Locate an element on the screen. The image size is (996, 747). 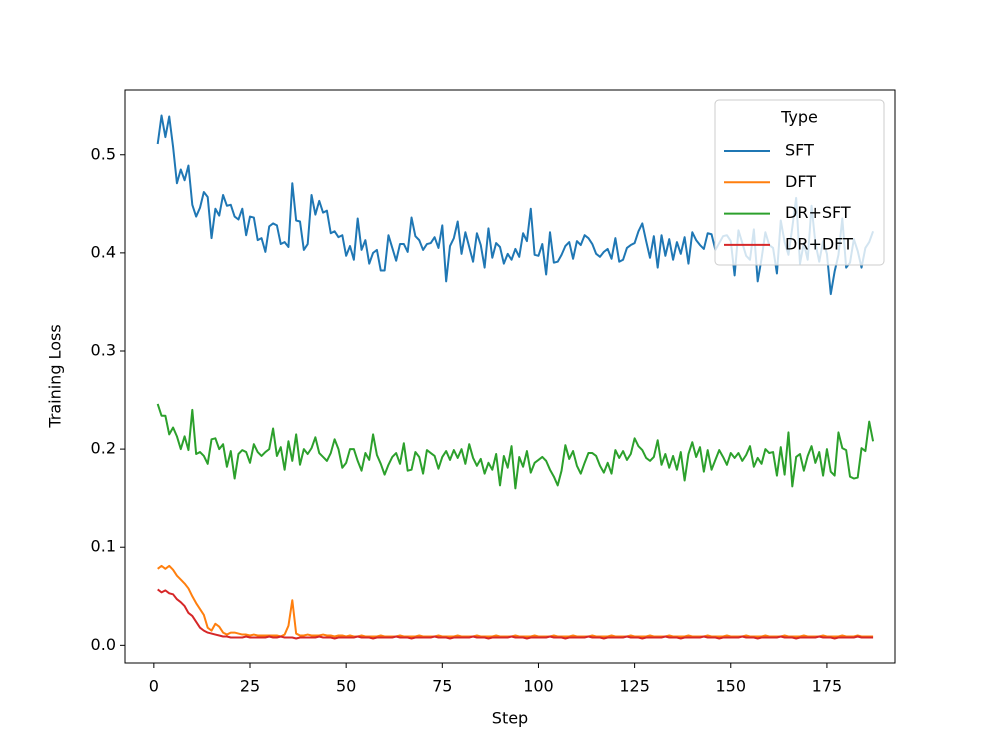
x-tick-label: 75 is located at coordinates (442, 686).